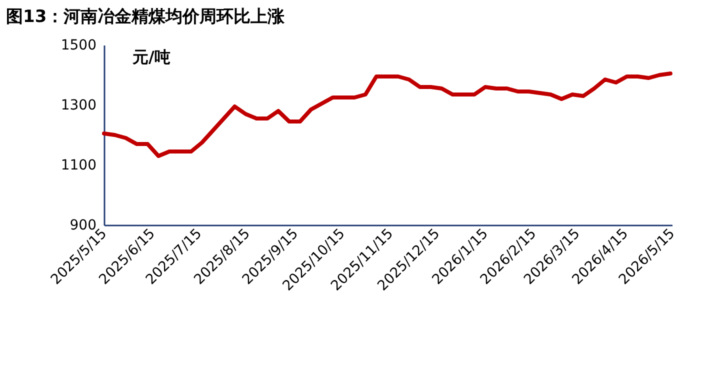  I want to click on chart-title: 图13：河南冶金精煤均价周环比上涨, so click(146, 17).